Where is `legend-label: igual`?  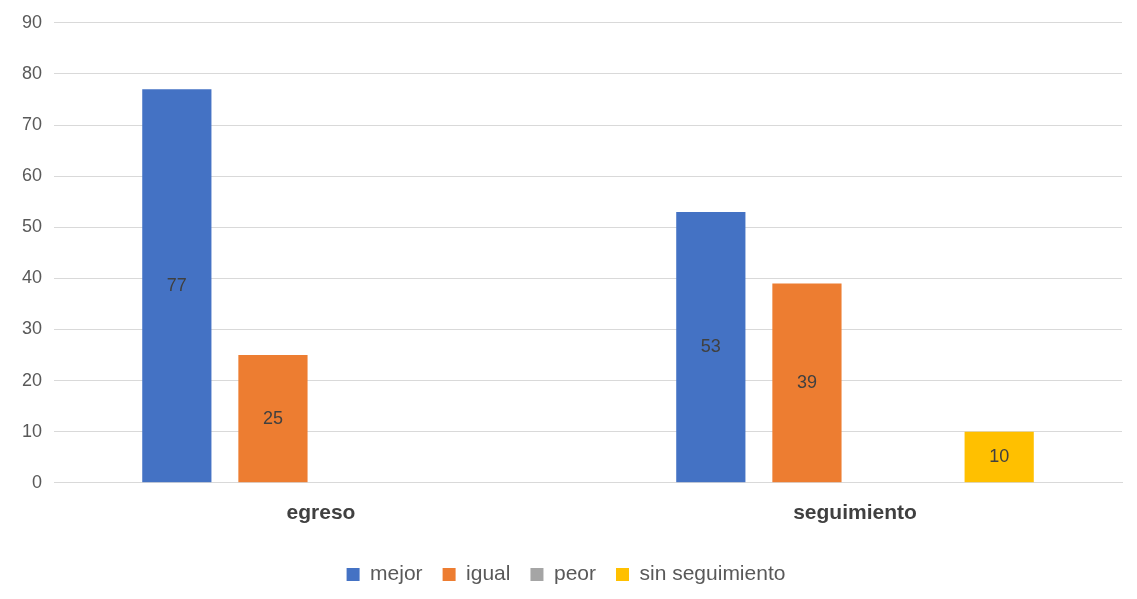 legend-label: igual is located at coordinates (488, 573).